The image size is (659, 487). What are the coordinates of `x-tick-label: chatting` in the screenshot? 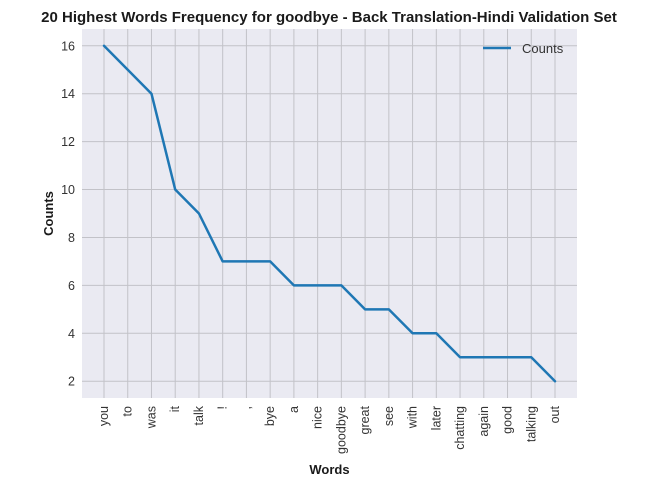 It's located at (460, 428).